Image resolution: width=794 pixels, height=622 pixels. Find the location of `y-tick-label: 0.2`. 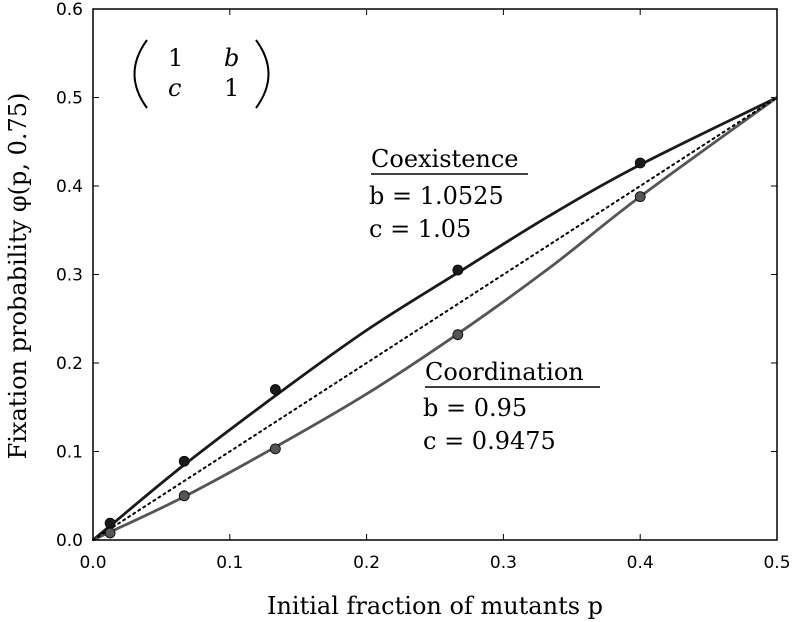

y-tick-label: 0.2 is located at coordinates (69, 364).